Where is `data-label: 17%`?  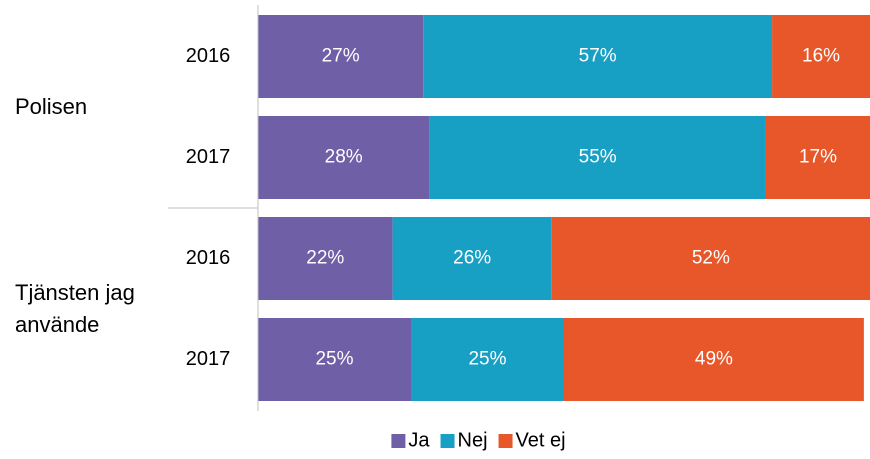
data-label: 17% is located at coordinates (818, 157).